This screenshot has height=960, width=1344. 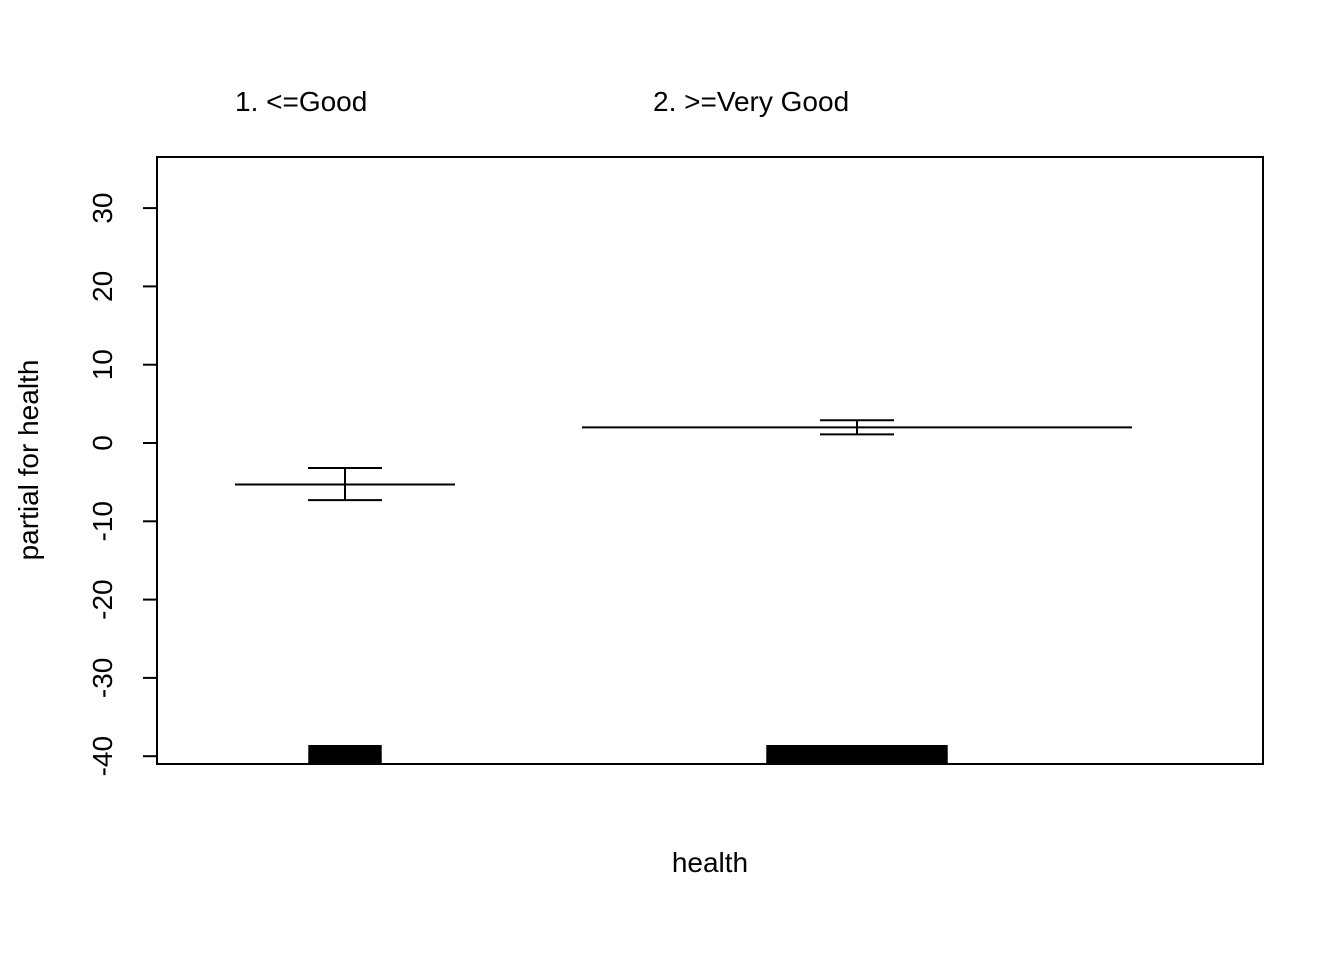 I want to click on y-tick-label-3: -10, so click(x=102, y=521).